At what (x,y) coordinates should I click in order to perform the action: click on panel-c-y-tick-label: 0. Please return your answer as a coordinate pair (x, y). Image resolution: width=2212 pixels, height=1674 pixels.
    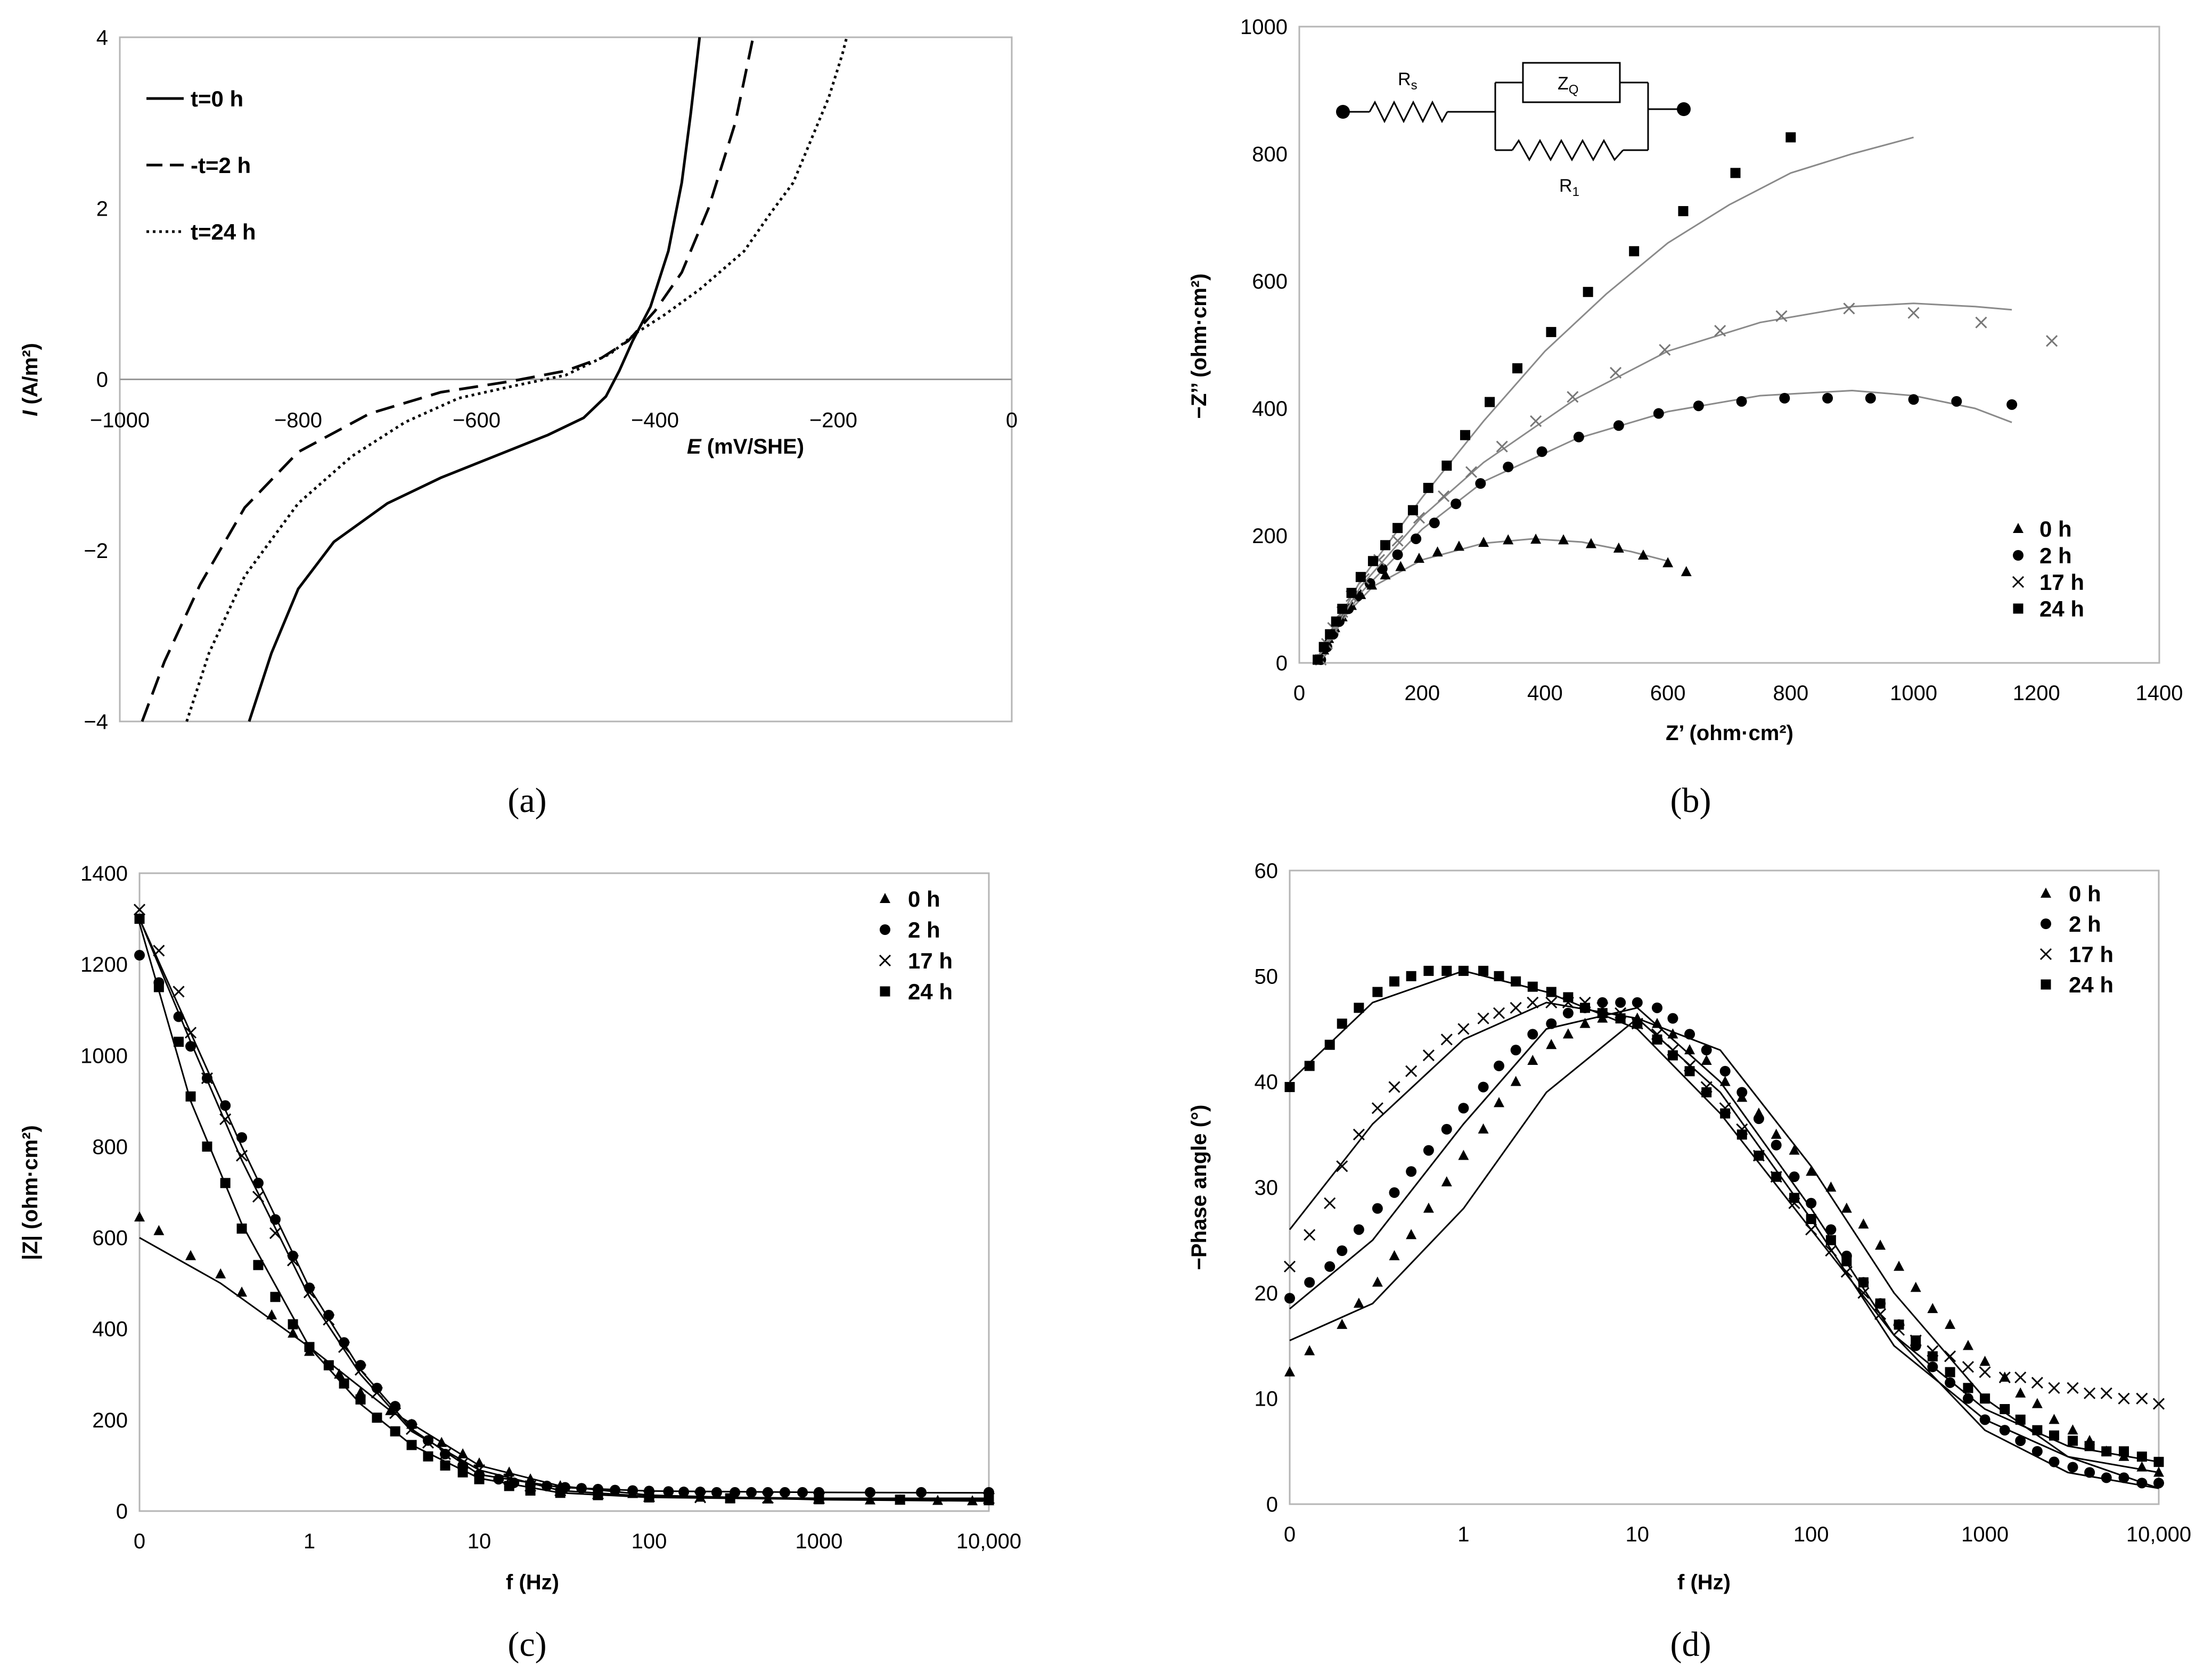
    Looking at the image, I should click on (122, 1511).